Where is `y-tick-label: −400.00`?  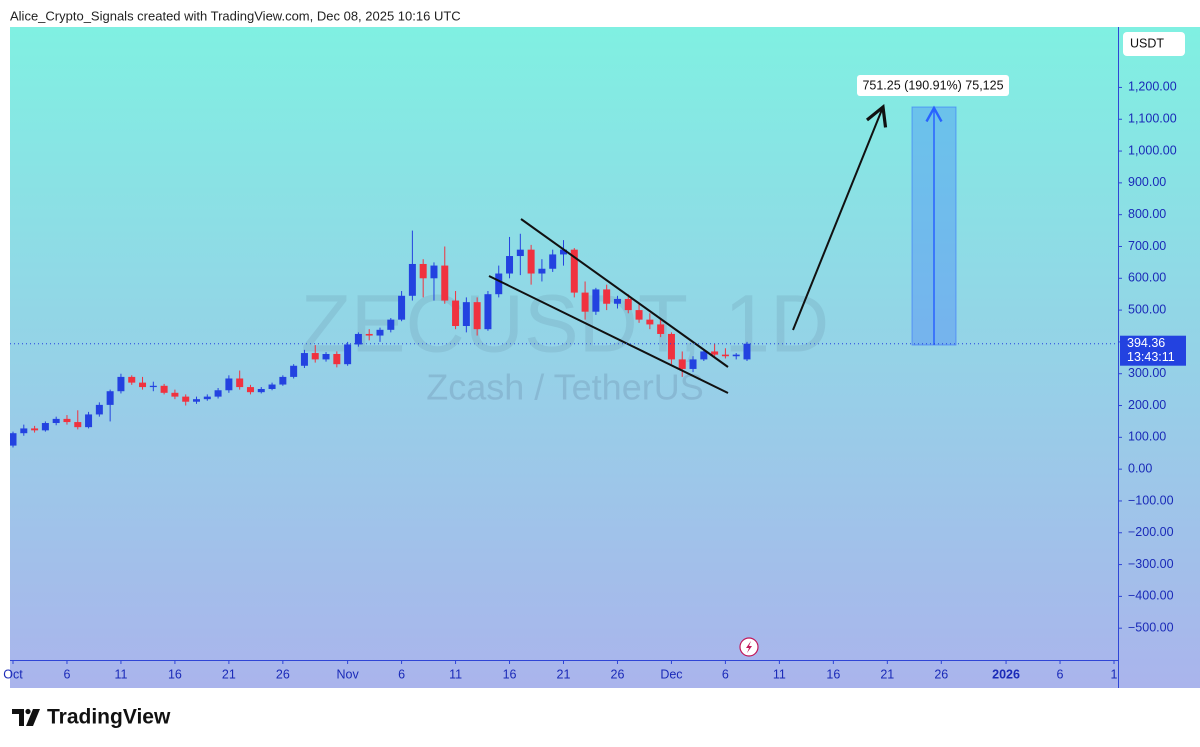 y-tick-label: −400.00 is located at coordinates (1151, 596).